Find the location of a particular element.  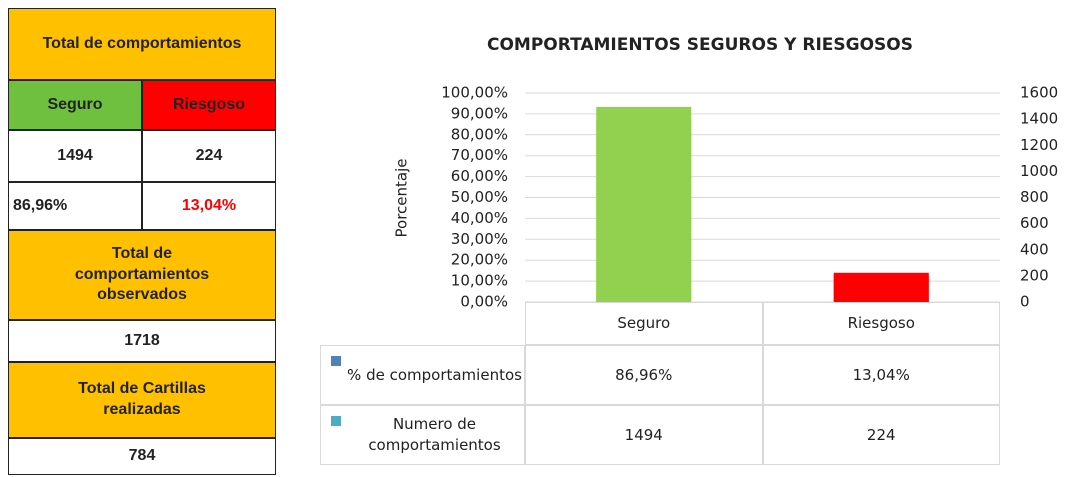

observed-header: Total de comportamientos observados is located at coordinates (142, 275).